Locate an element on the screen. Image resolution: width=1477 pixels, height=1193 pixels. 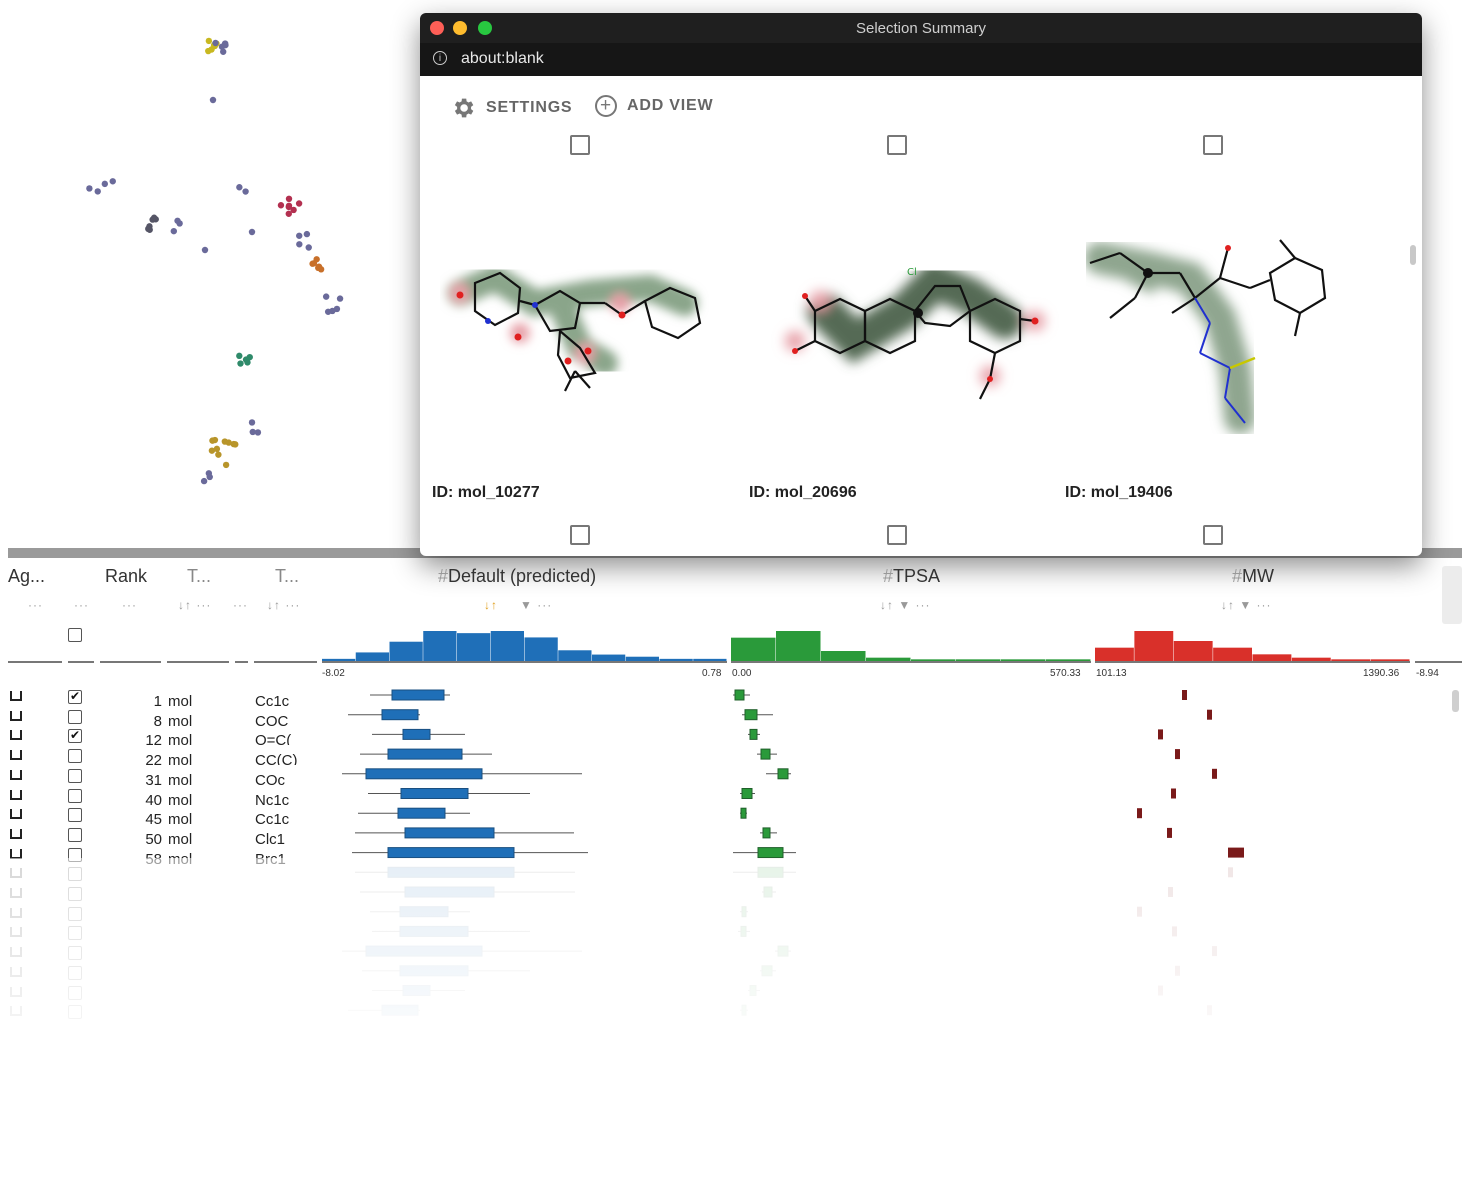
select-all-checkbox is located at coordinates (75, 635).